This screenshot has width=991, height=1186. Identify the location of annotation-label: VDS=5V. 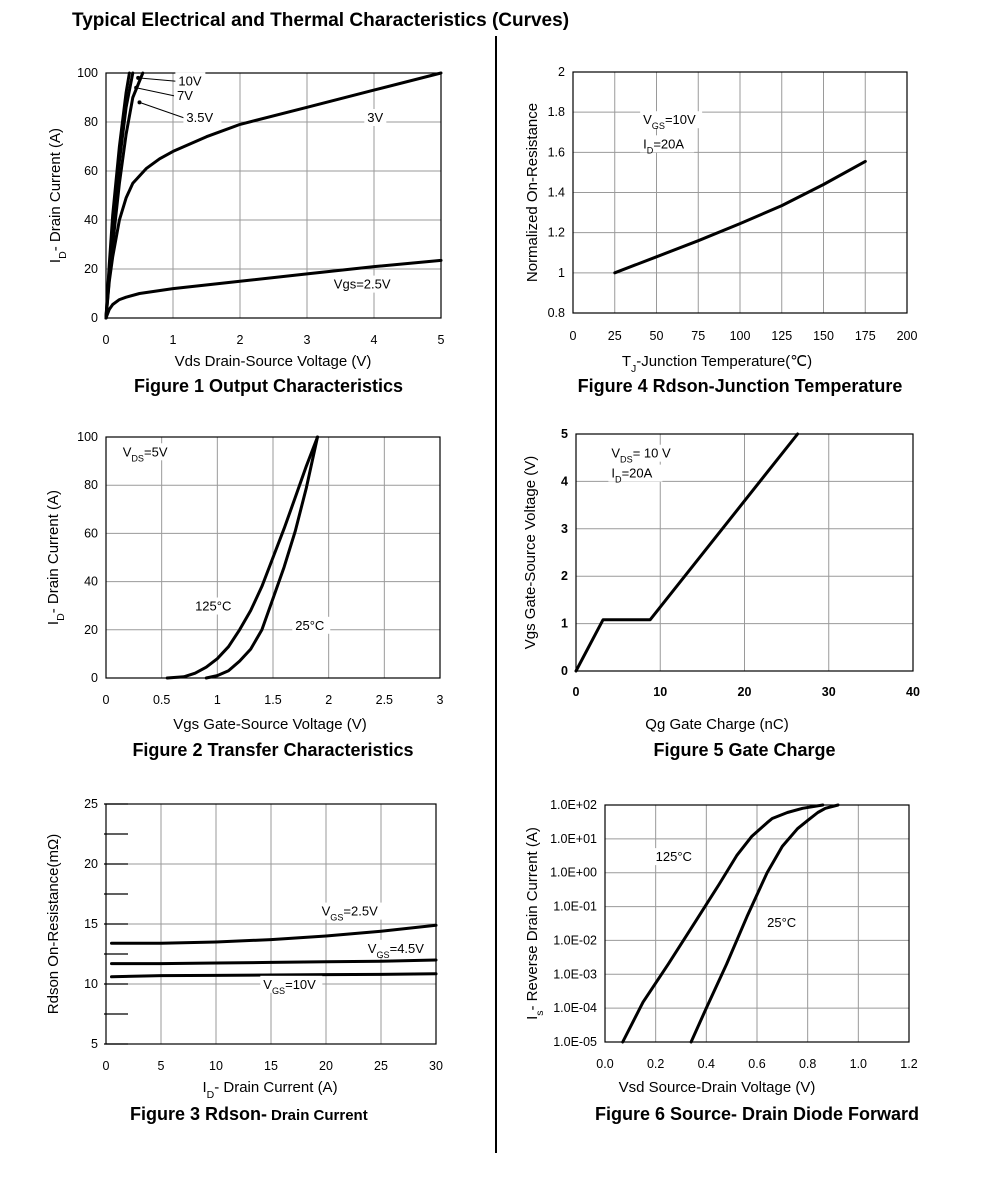
(145, 453).